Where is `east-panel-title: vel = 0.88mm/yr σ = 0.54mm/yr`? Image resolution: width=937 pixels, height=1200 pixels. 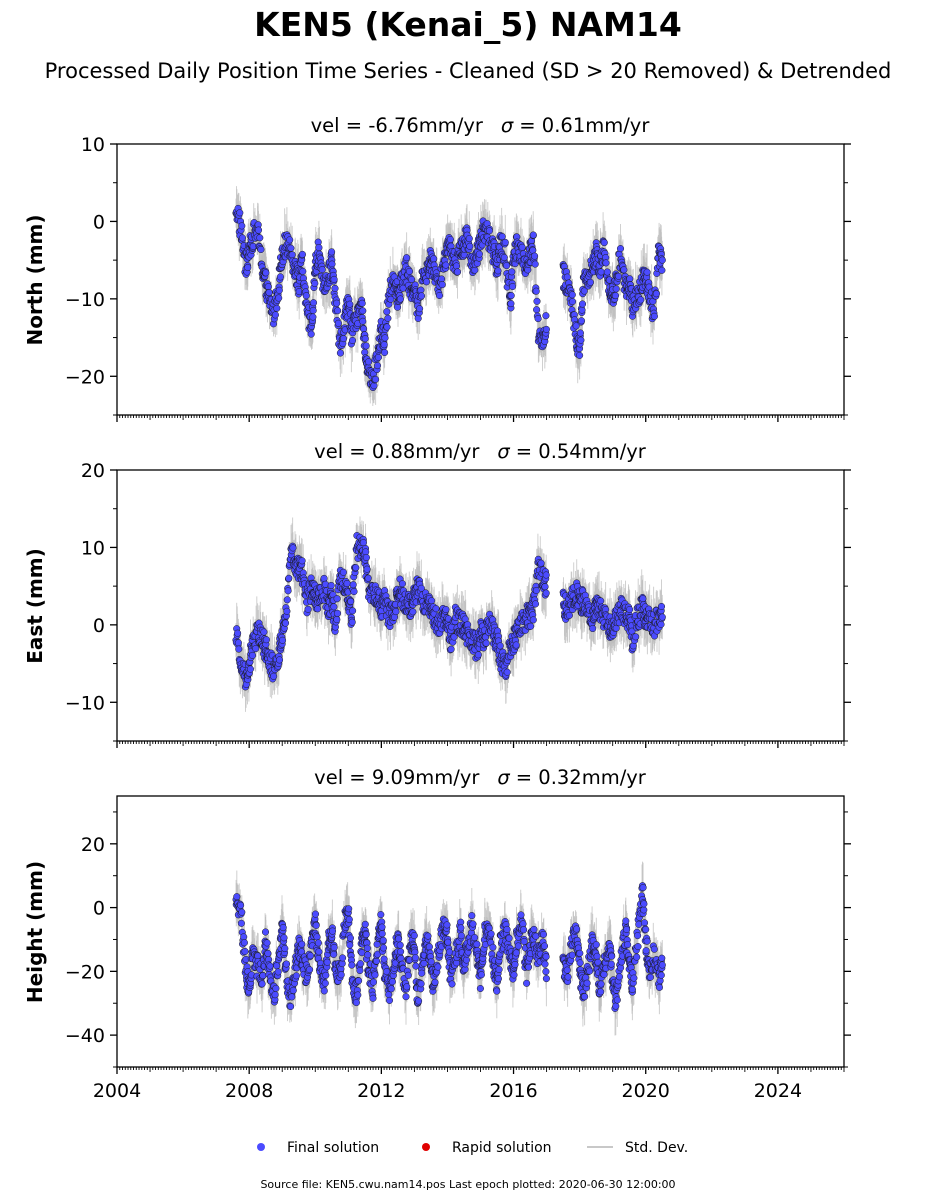
east-panel-title: vel = 0.88mm/yr σ = 0.54mm/yr is located at coordinates (480, 451).